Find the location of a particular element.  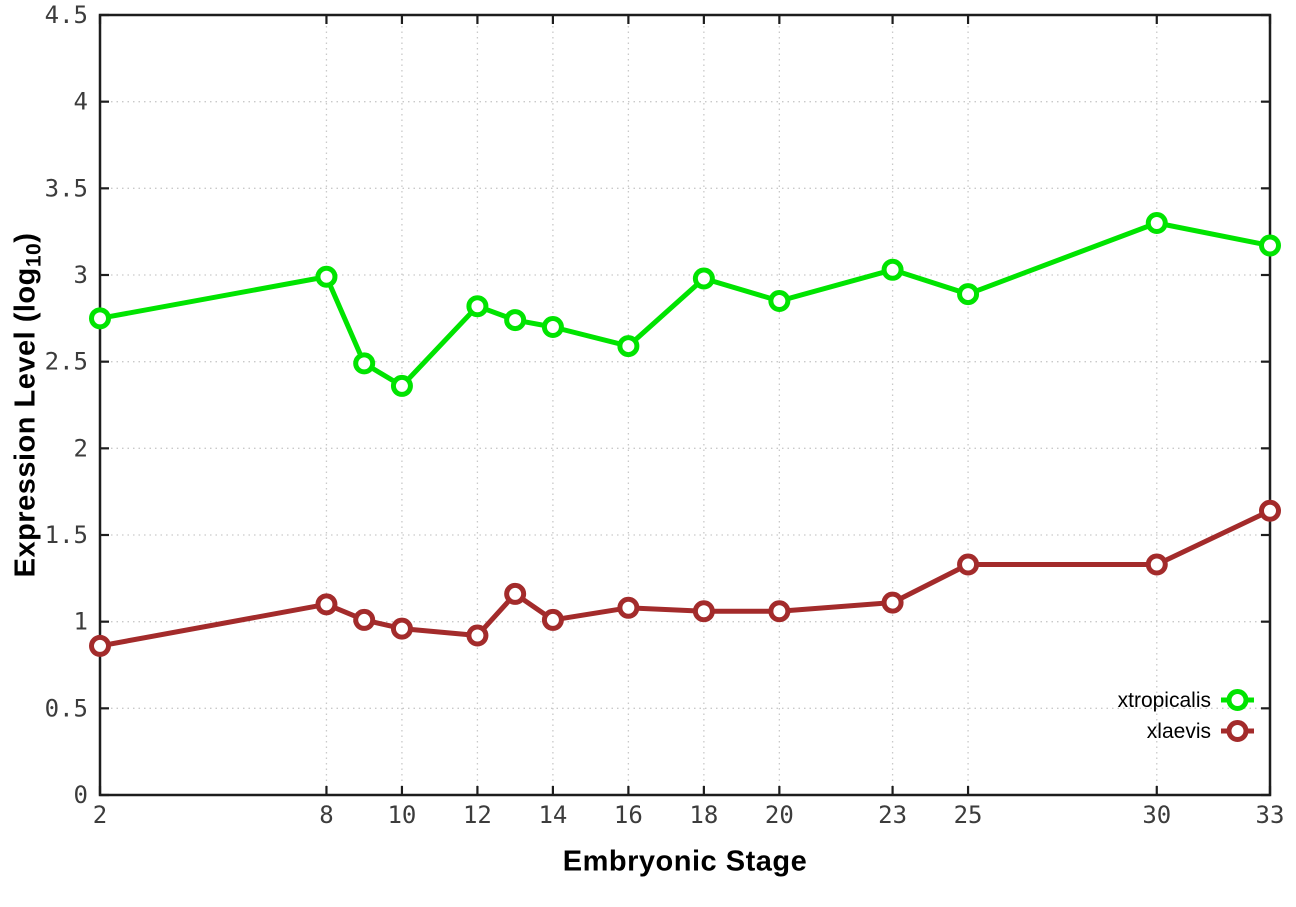

x-tick-label: 18 is located at coordinates (703, 815).